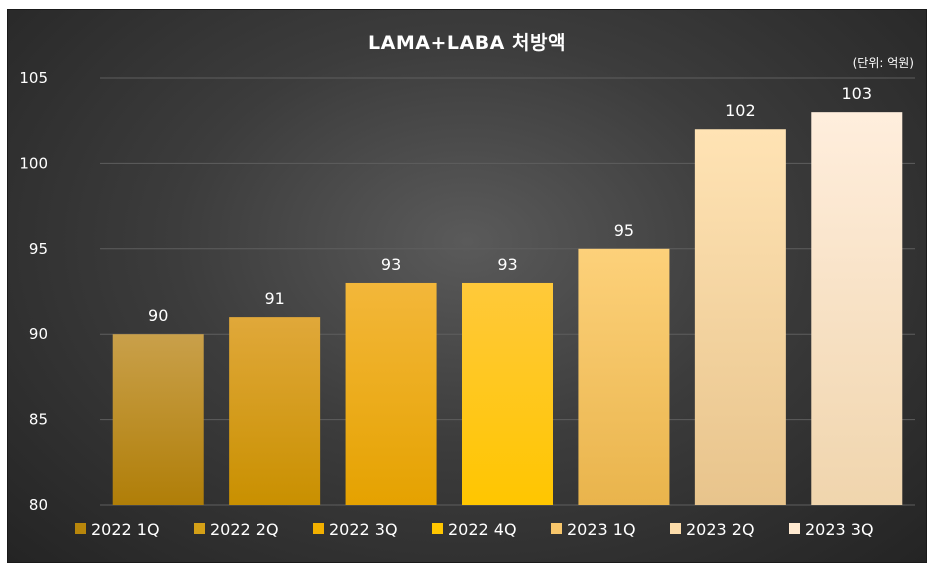 The width and height of the screenshot is (935, 570). What do you see at coordinates (740, 110) in the screenshot?
I see `data-label: 102` at bounding box center [740, 110].